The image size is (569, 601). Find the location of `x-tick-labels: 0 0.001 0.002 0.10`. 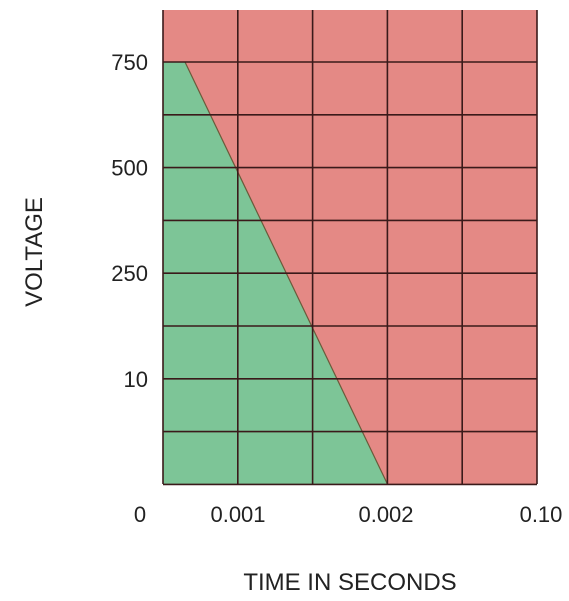

x-tick-labels: 0 0.001 0.002 0.10 is located at coordinates (348, 514).